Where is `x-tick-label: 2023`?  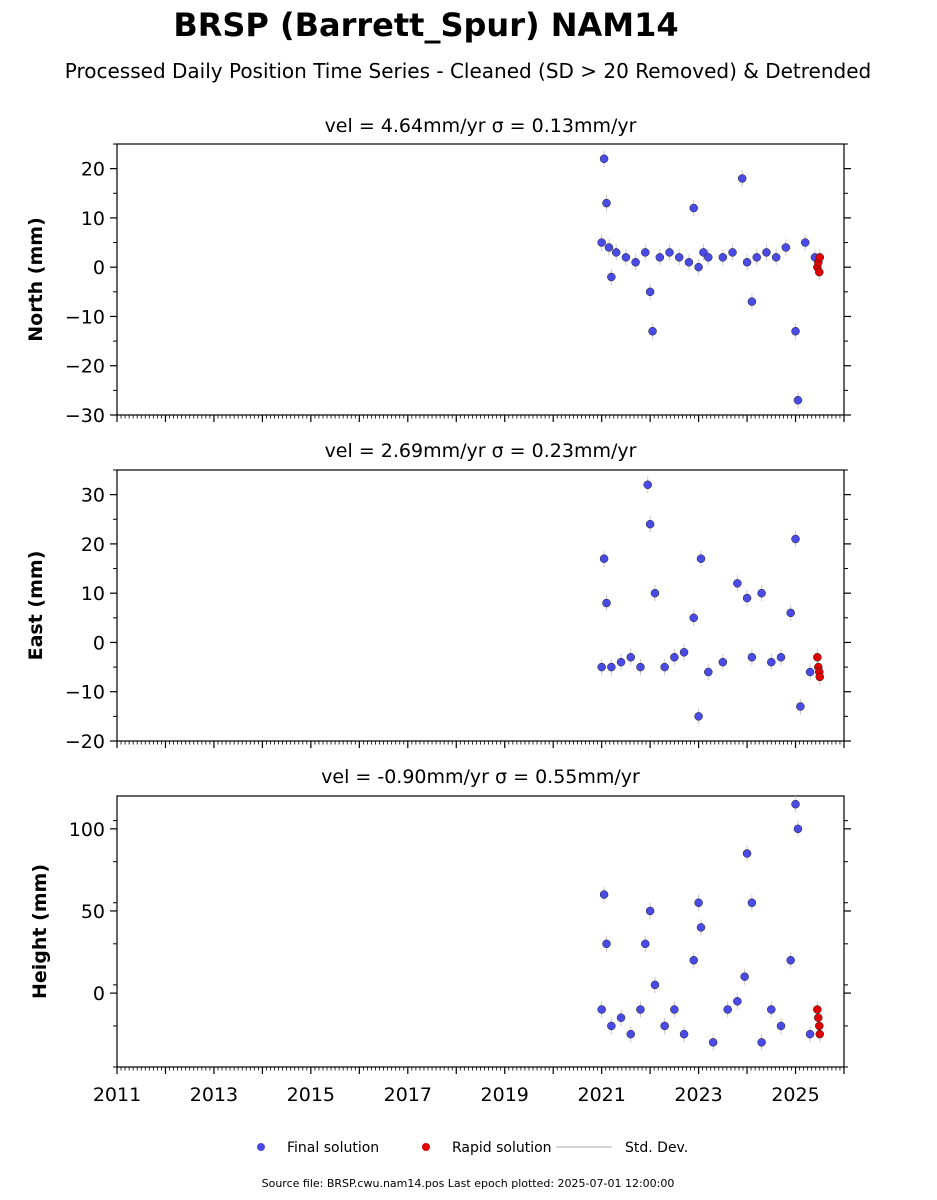 x-tick-label: 2023 is located at coordinates (698, 1095).